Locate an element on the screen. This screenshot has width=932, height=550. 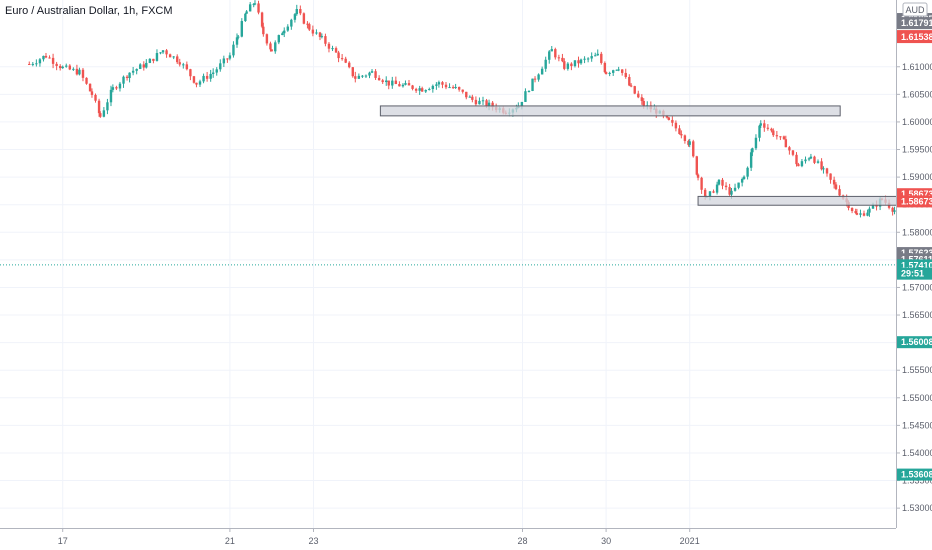
y-tick-label: 1.55500 is located at coordinates (917, 370).